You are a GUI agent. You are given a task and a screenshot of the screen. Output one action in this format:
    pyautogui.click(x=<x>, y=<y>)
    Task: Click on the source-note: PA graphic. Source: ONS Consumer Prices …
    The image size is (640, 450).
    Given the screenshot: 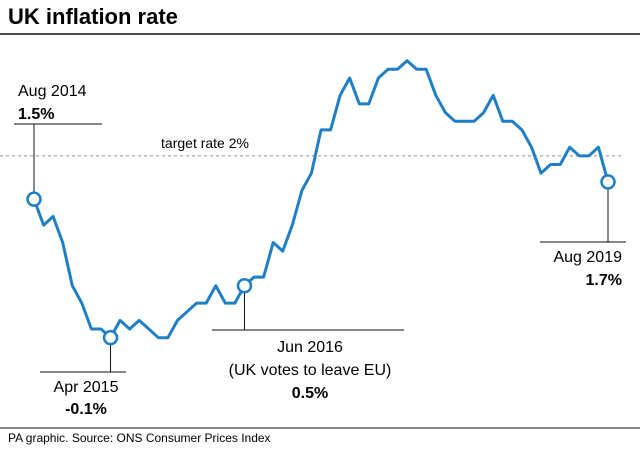 What is the action you would take?
    pyautogui.click(x=139, y=438)
    